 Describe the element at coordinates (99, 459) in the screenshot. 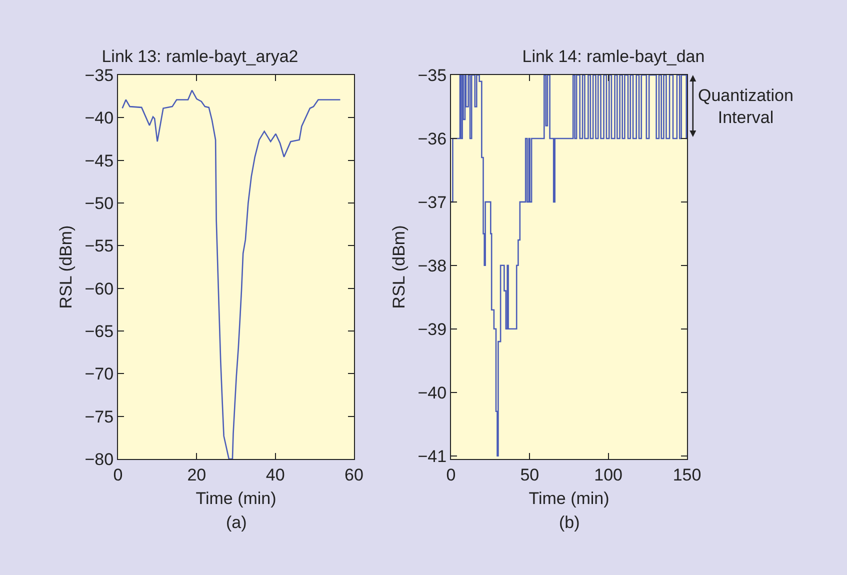

I see `y-tick-label: −80` at that location.